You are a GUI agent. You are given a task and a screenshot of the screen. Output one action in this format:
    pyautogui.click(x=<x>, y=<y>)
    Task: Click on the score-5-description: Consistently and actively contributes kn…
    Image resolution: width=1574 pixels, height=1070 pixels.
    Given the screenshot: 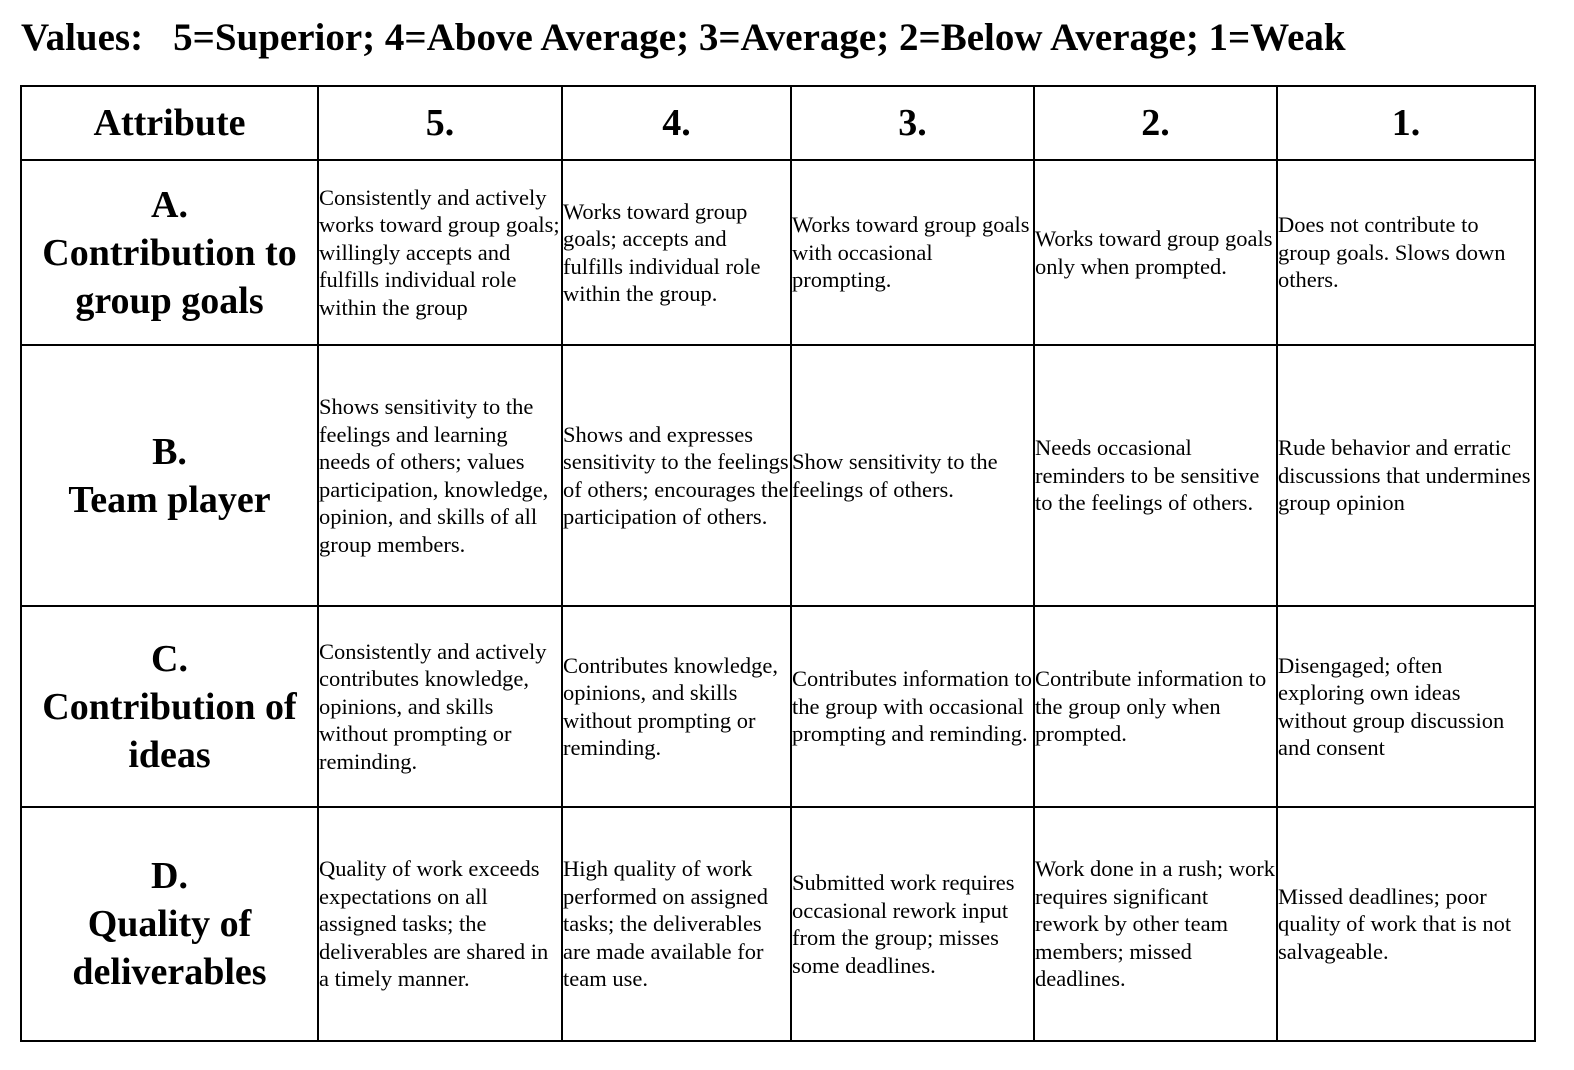 What is the action you would take?
    pyautogui.click(x=440, y=706)
    